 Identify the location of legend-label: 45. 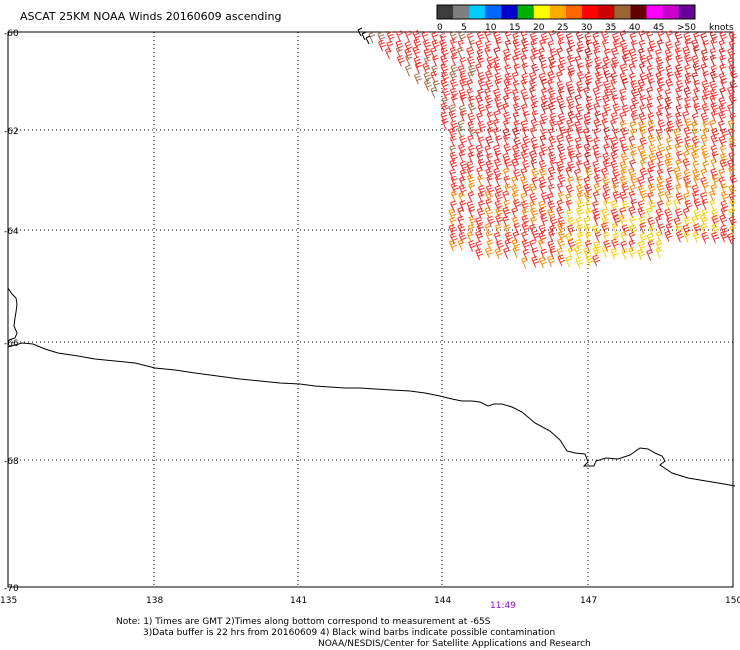
(658, 28).